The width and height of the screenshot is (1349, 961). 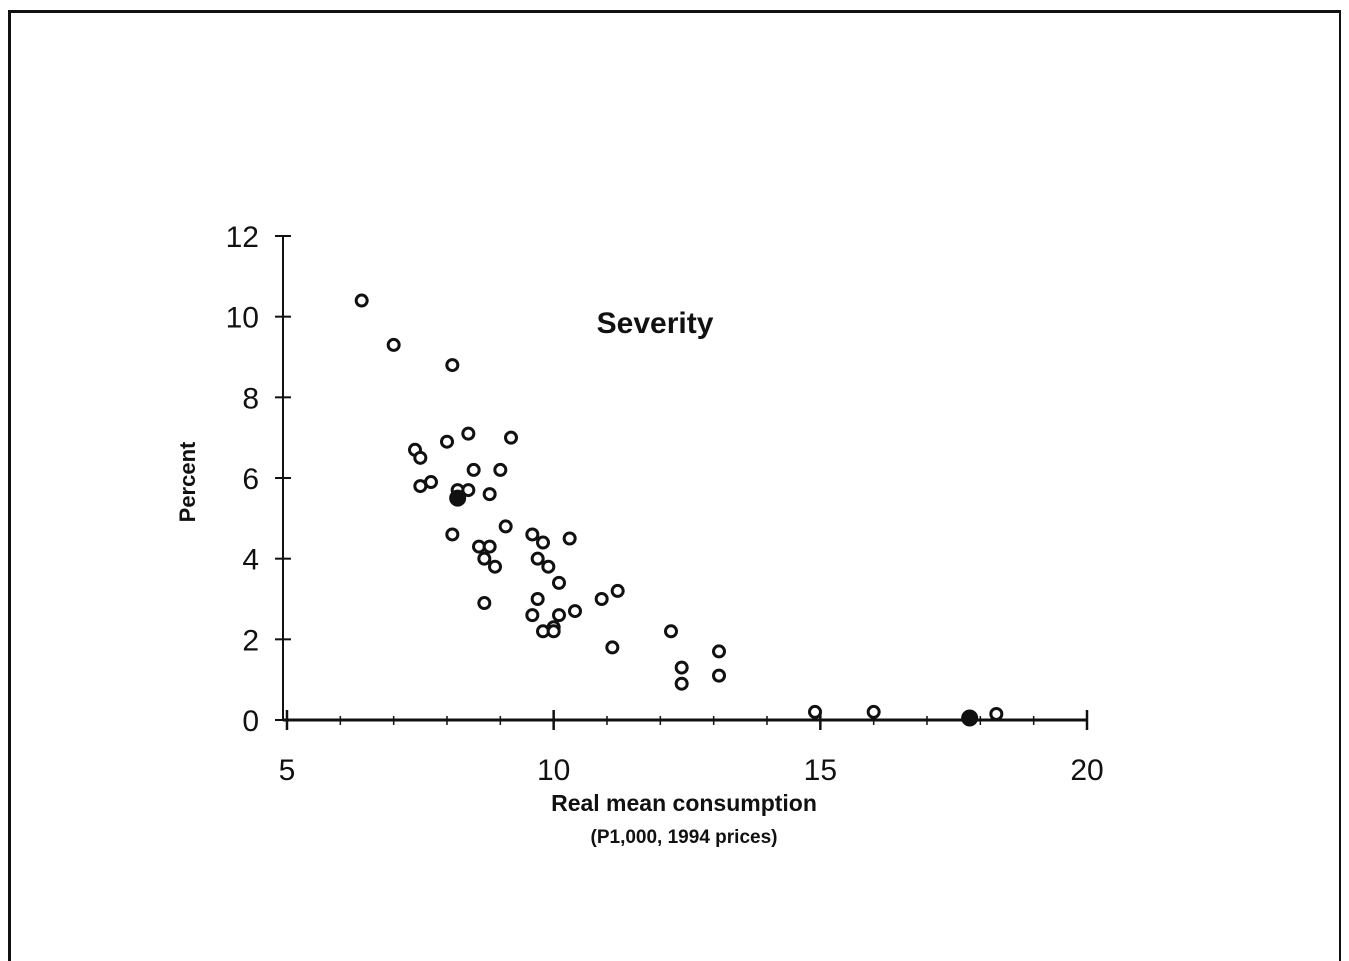 What do you see at coordinates (287, 770) in the screenshot?
I see `x-tick-label: 5` at bounding box center [287, 770].